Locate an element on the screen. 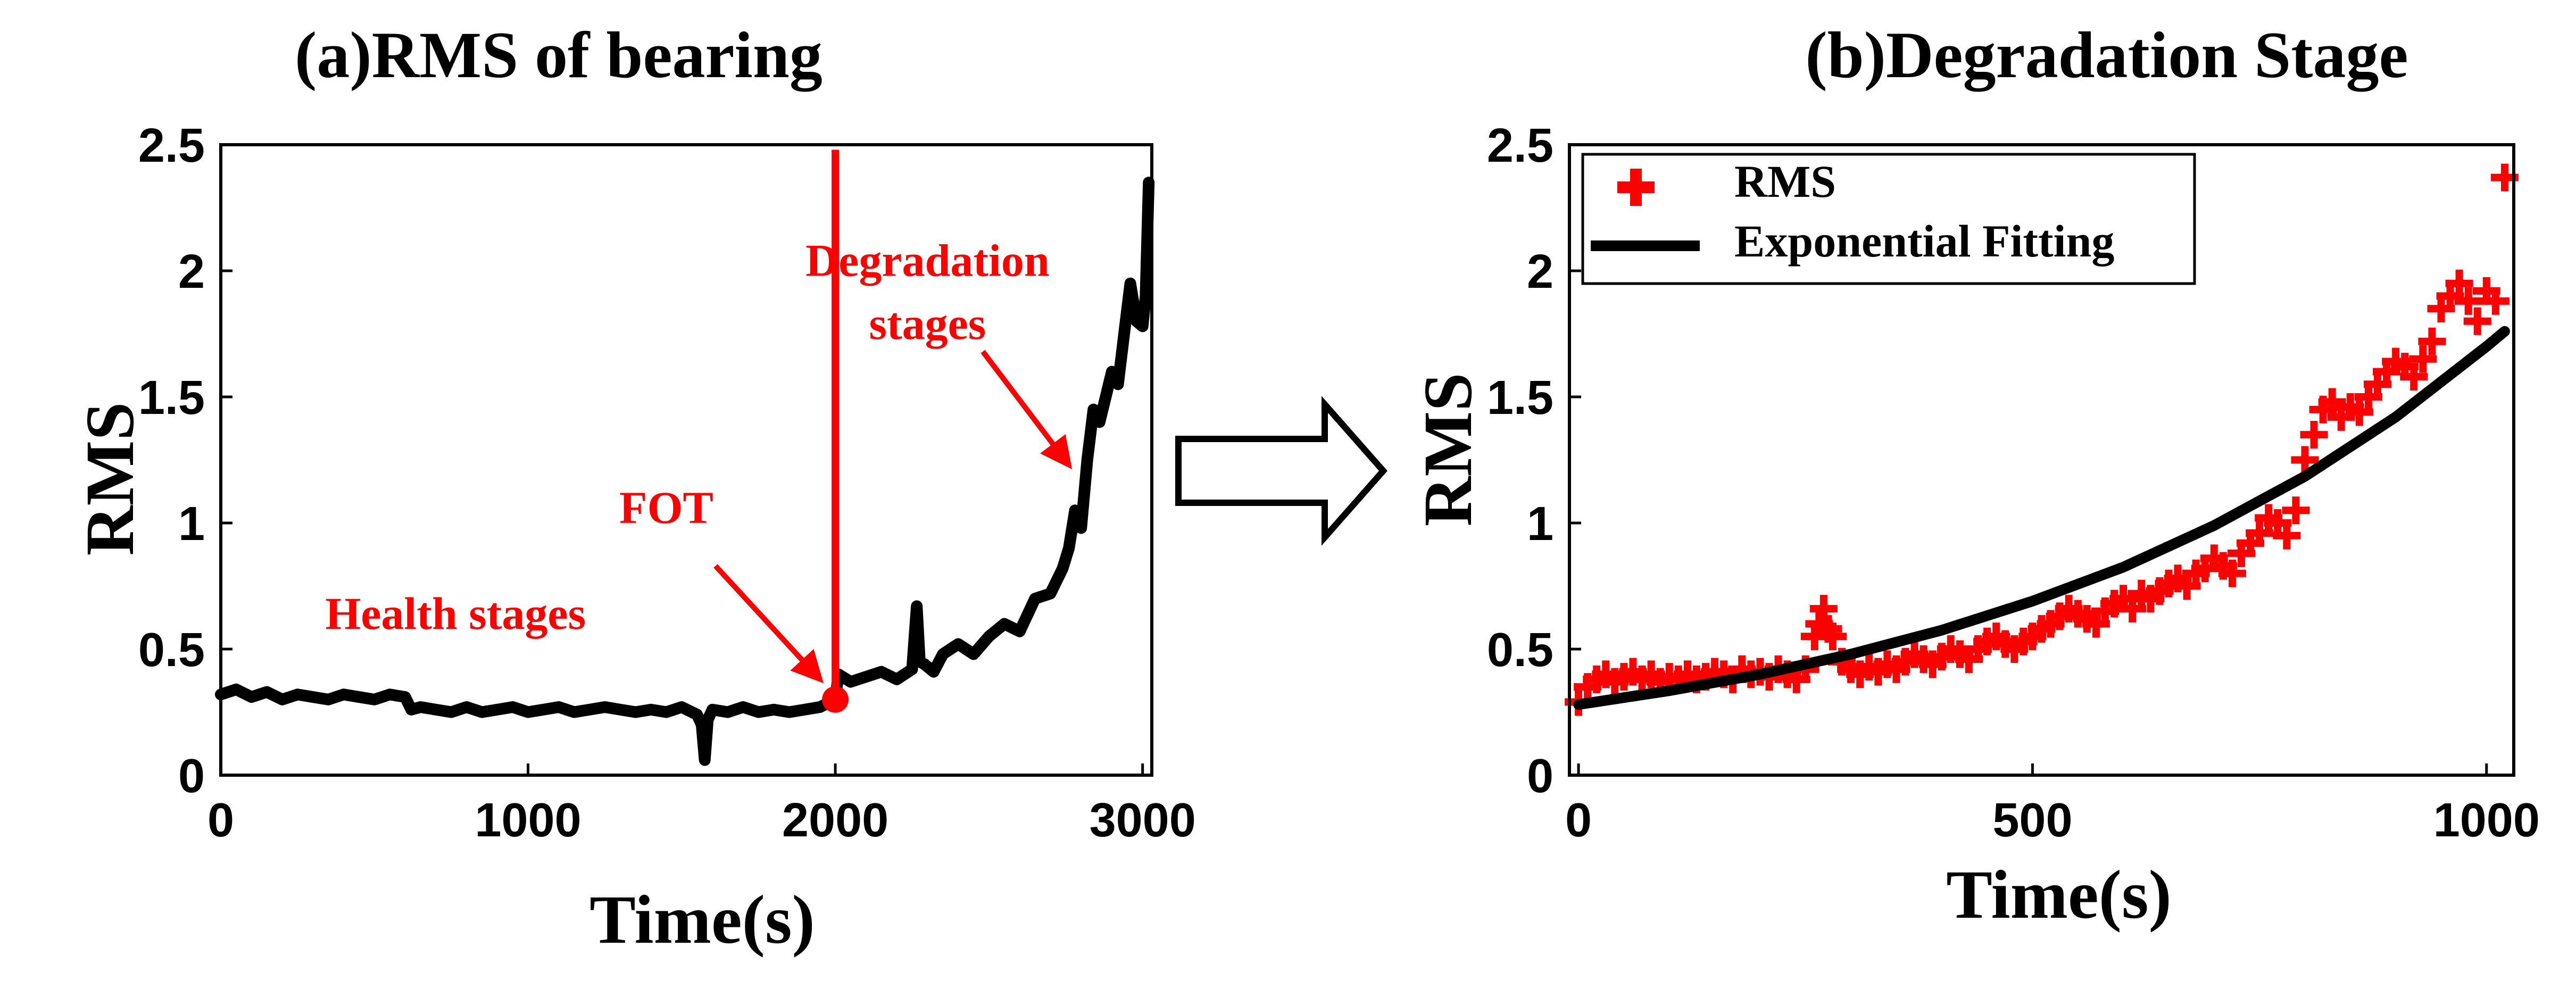 The height and width of the screenshot is (1005, 2576). transition-arrow is located at coordinates (1281, 471).